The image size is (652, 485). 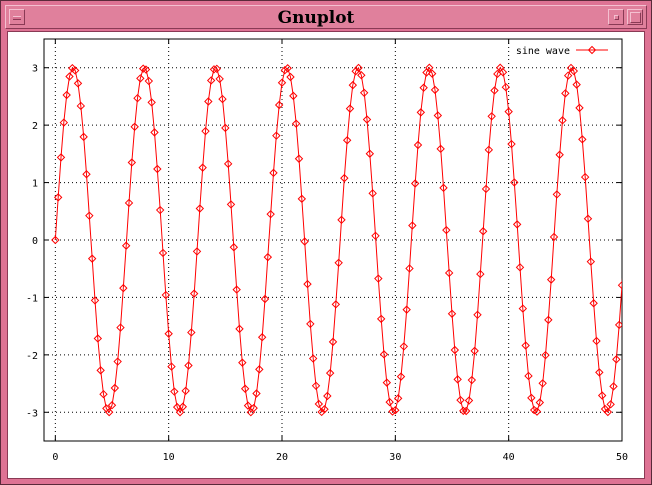 I want to click on y-tick-label: 2, so click(x=35, y=126).